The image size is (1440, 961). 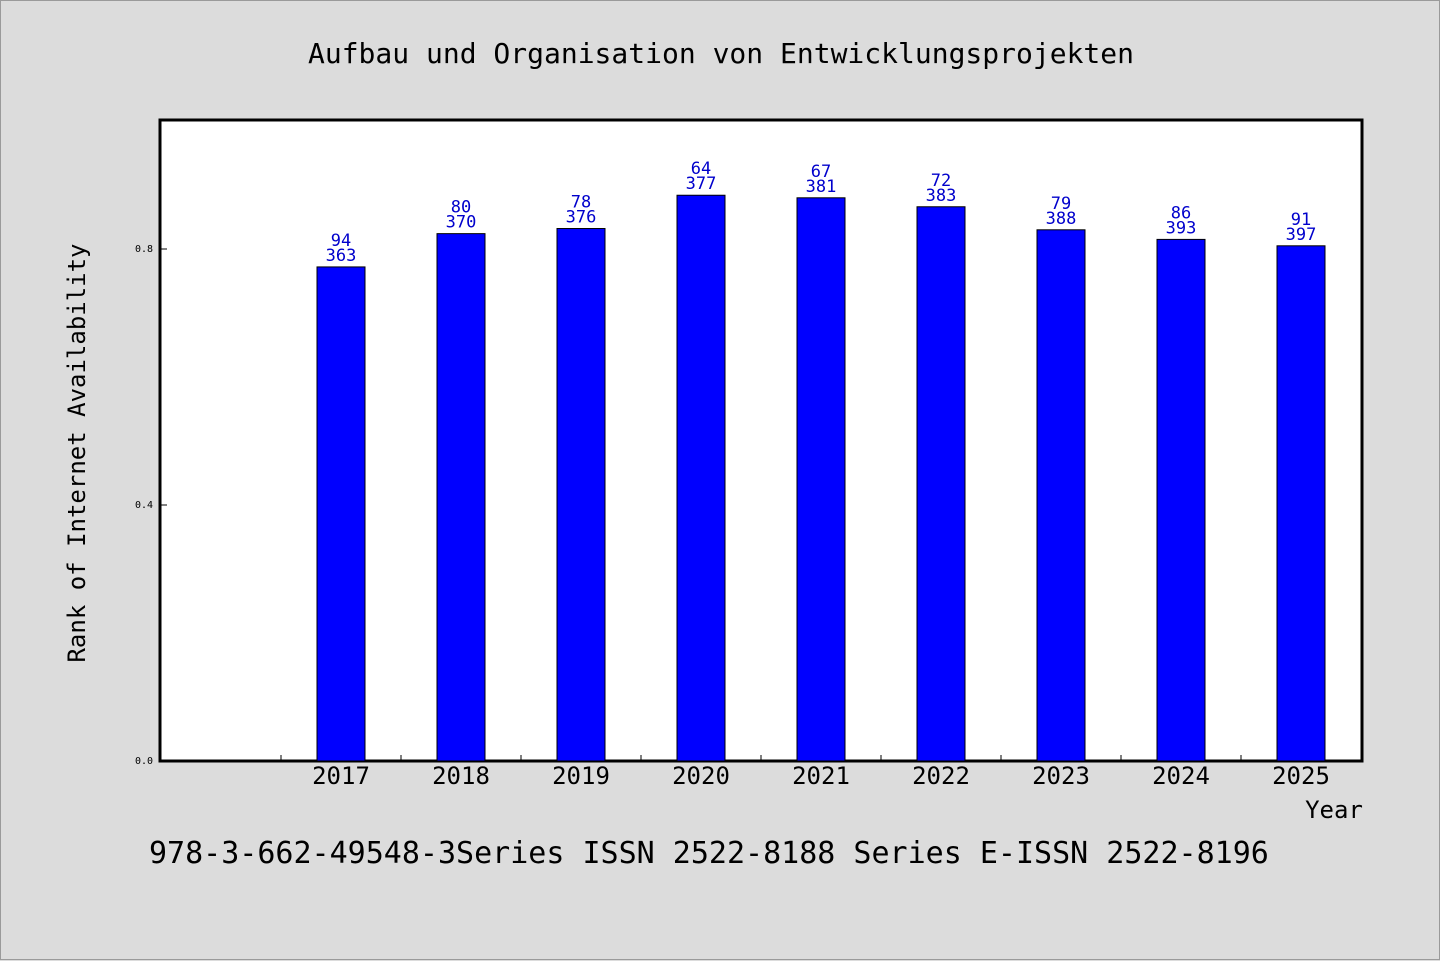 What do you see at coordinates (1334, 810) in the screenshot?
I see `x-axis-label: Year` at bounding box center [1334, 810].